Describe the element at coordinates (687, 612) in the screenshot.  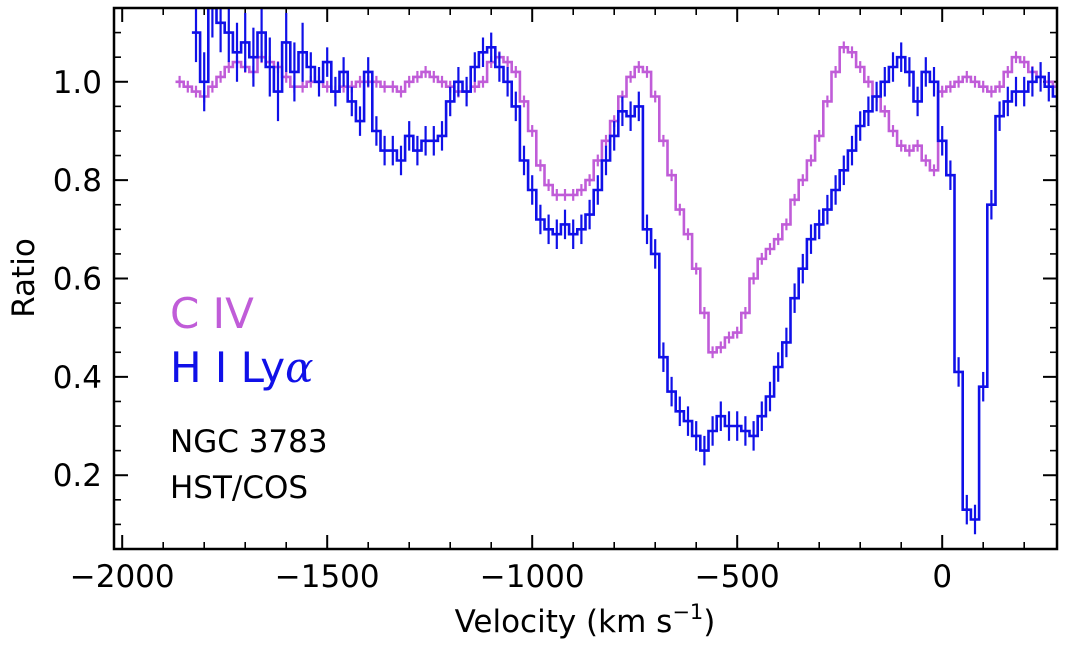
I see `x-axis-label-exponent: −1` at that location.